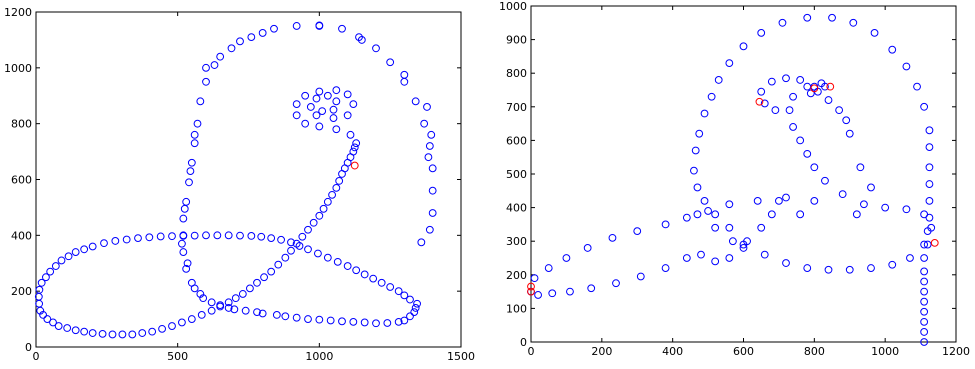 The width and height of the screenshot is (975, 369). What do you see at coordinates (516, 40) in the screenshot?
I see `y-tick-label: 900` at bounding box center [516, 40].